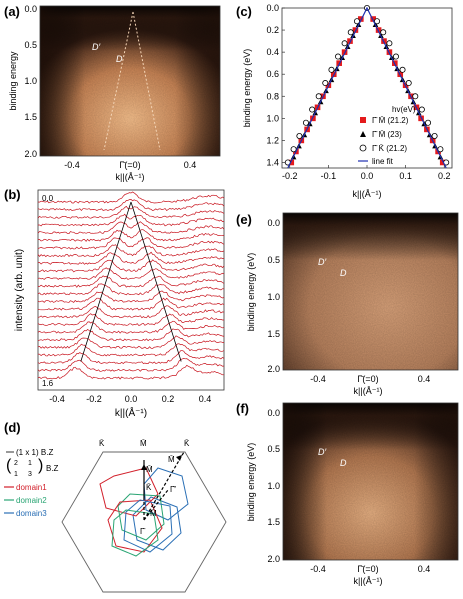 This screenshot has height=599, width=463. Describe the element at coordinates (329, 176) in the screenshot. I see `c-xtick-label: -0.1` at that location.